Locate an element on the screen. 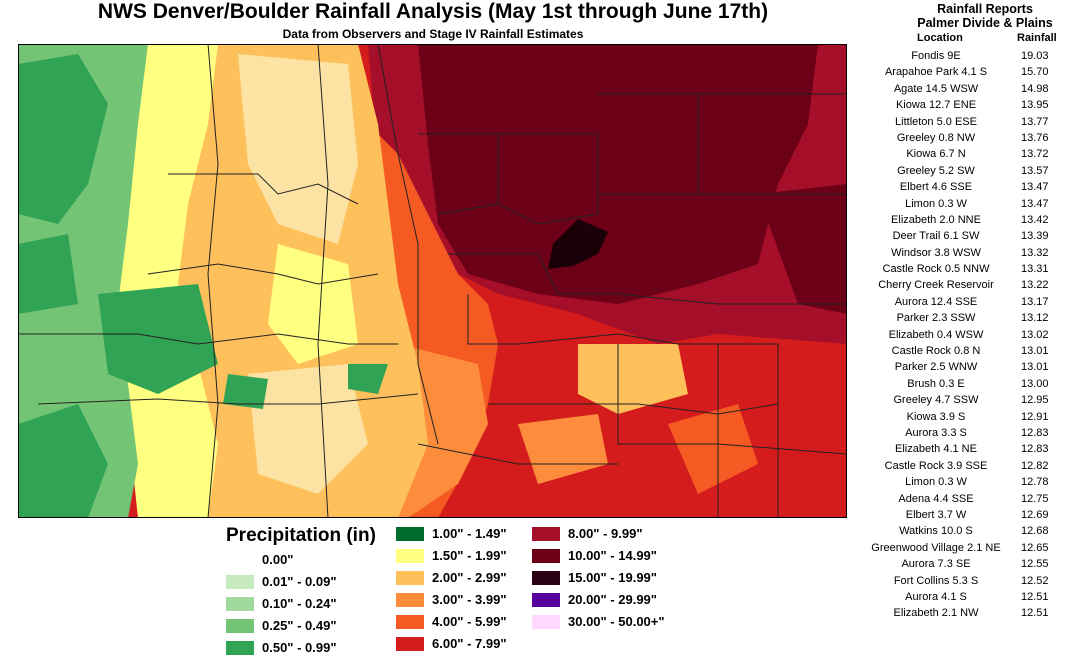 Image resolution: width=1091 pixels, height=669 pixels. report-location: Adena 4.4 SSE is located at coordinates (936, 498).